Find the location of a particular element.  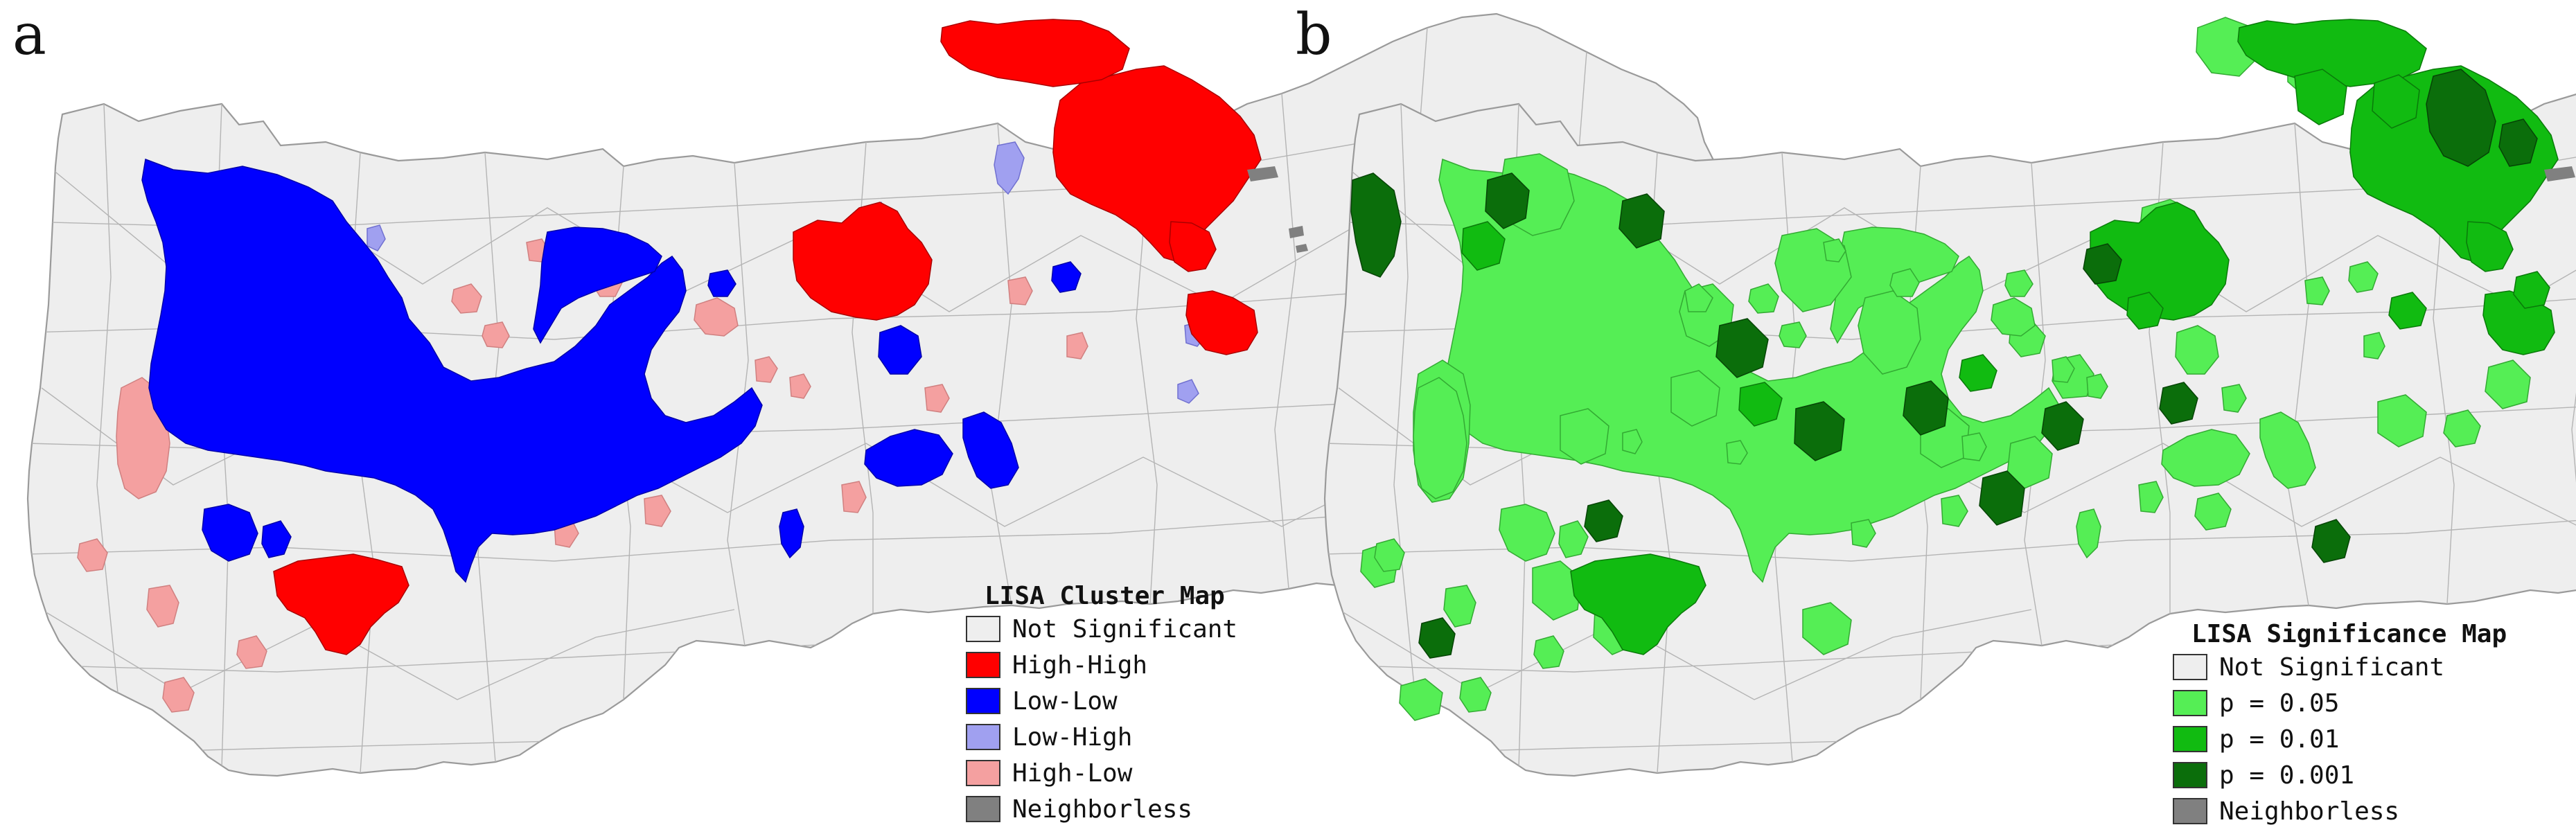

legend-item: High-High is located at coordinates (1056, 665).